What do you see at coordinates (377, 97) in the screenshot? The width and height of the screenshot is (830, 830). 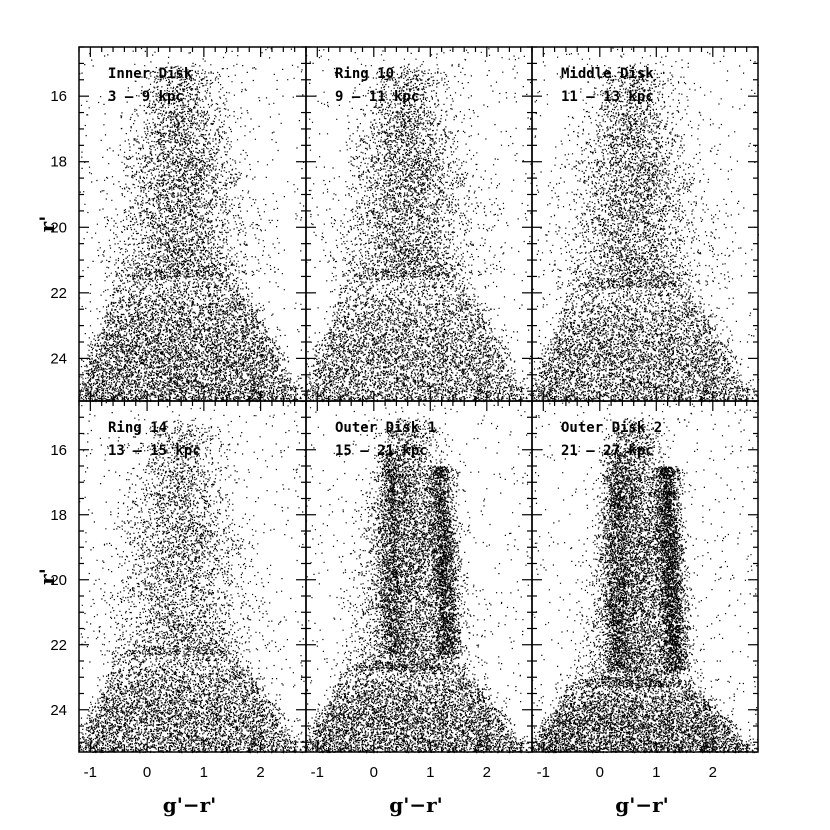 I see `panel-distance: 9 – 11 kpc` at bounding box center [377, 97].